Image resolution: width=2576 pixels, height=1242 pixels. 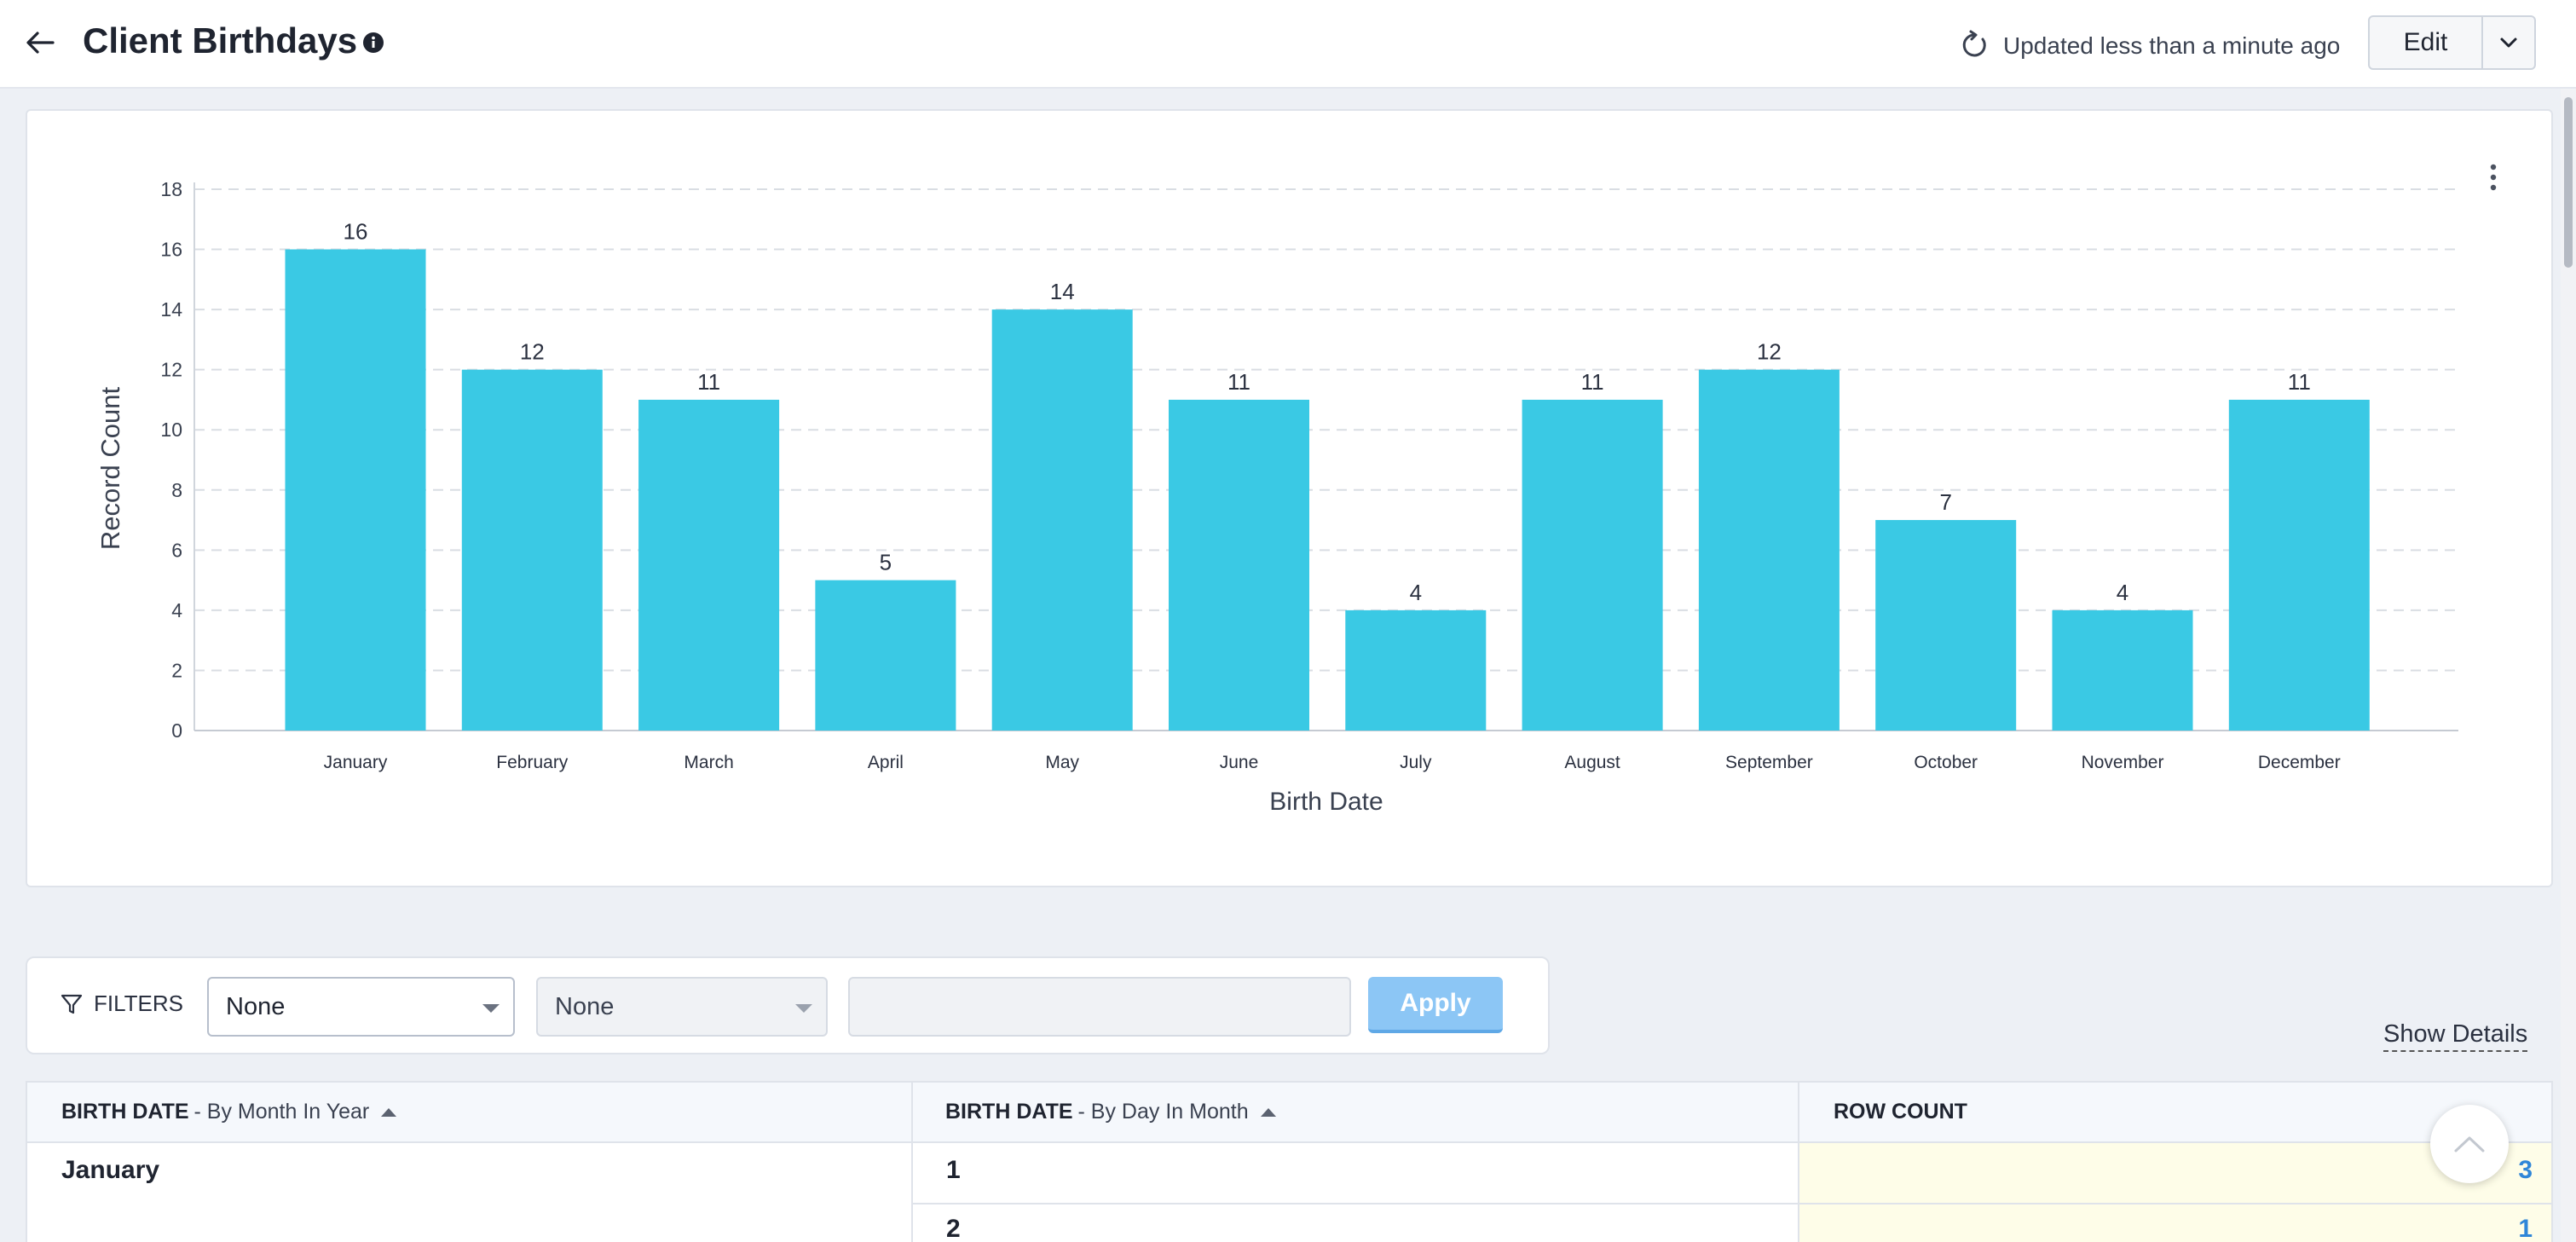 I want to click on filter-operator-select: None, so click(x=682, y=1007).